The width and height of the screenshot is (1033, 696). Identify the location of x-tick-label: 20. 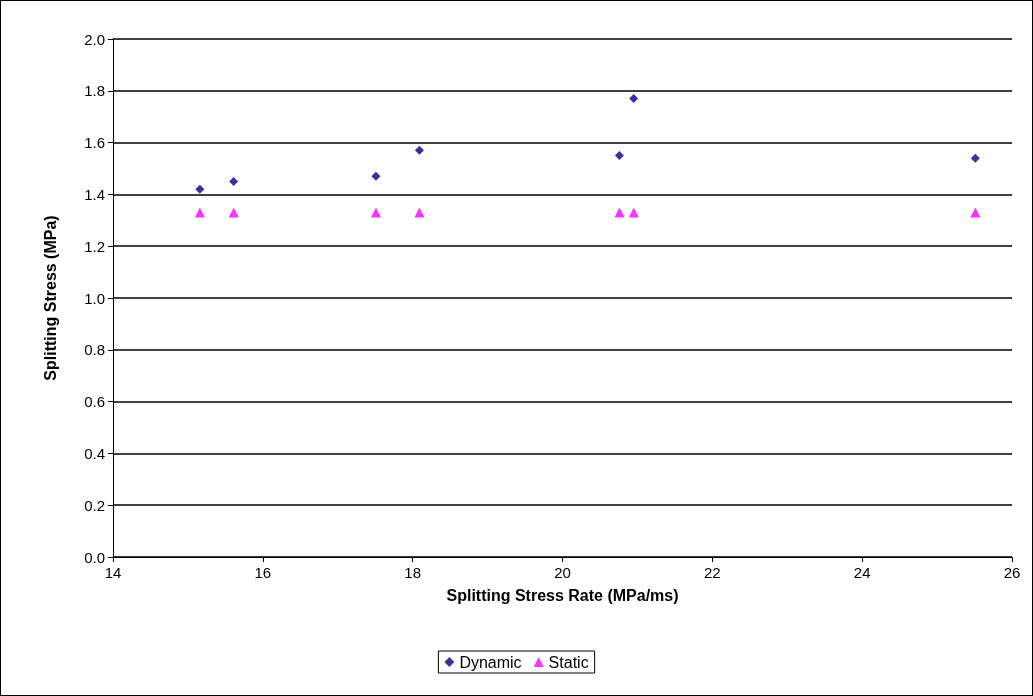
(562, 572).